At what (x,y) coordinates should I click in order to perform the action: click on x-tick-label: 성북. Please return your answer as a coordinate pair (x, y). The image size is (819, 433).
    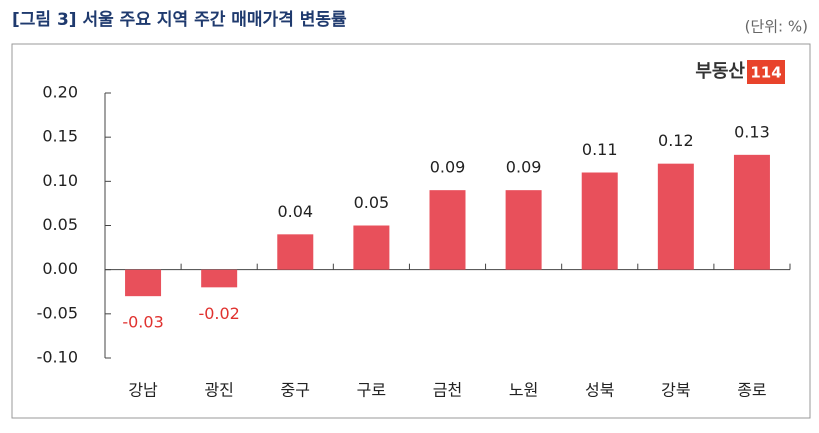
    Looking at the image, I should click on (599, 390).